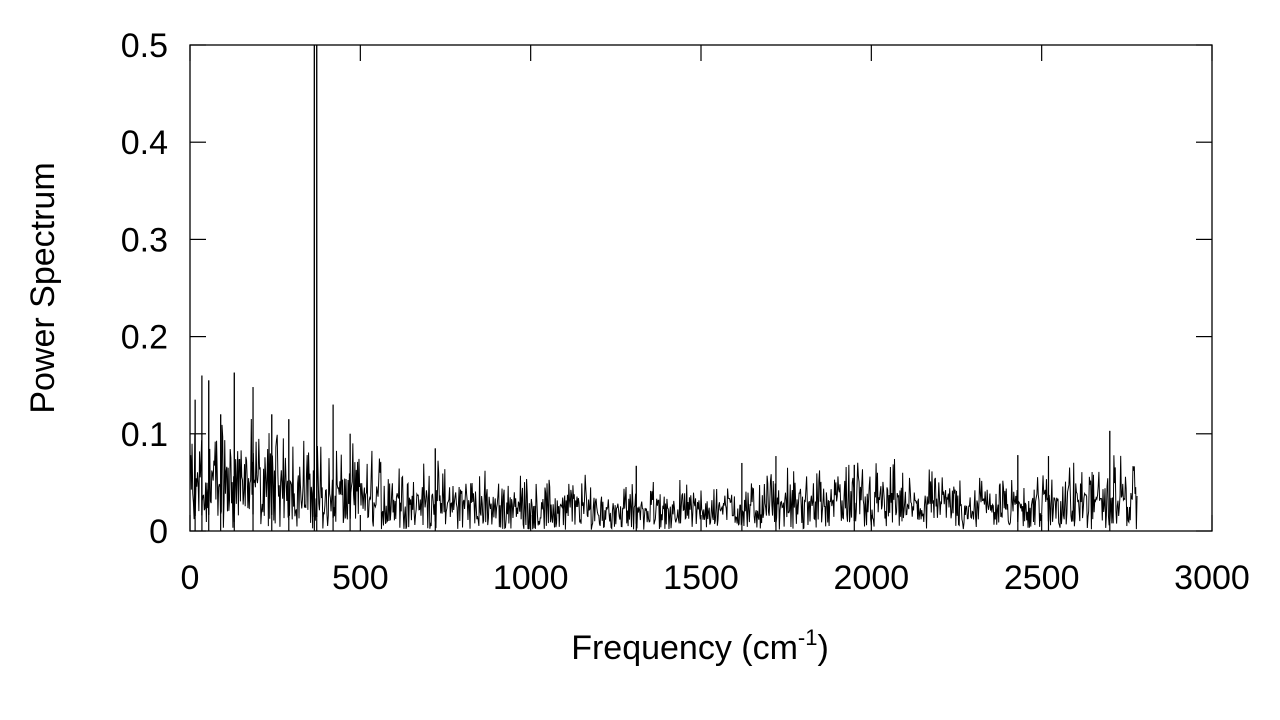 This screenshot has width=1280, height=720. What do you see at coordinates (531, 578) in the screenshot?
I see `x-tick-label: 1000` at bounding box center [531, 578].